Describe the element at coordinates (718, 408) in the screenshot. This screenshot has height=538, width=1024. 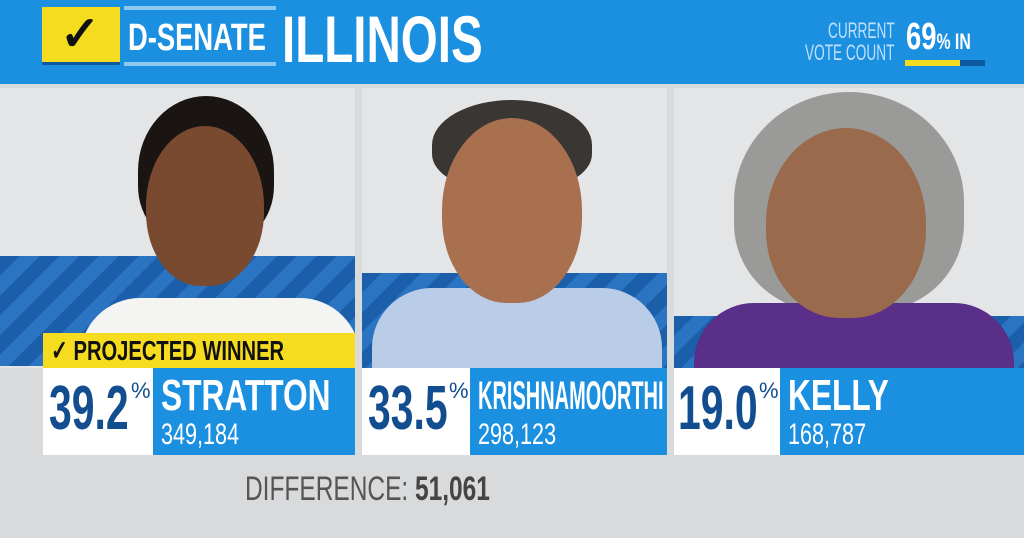
I see `percent-value: 19.0` at that location.